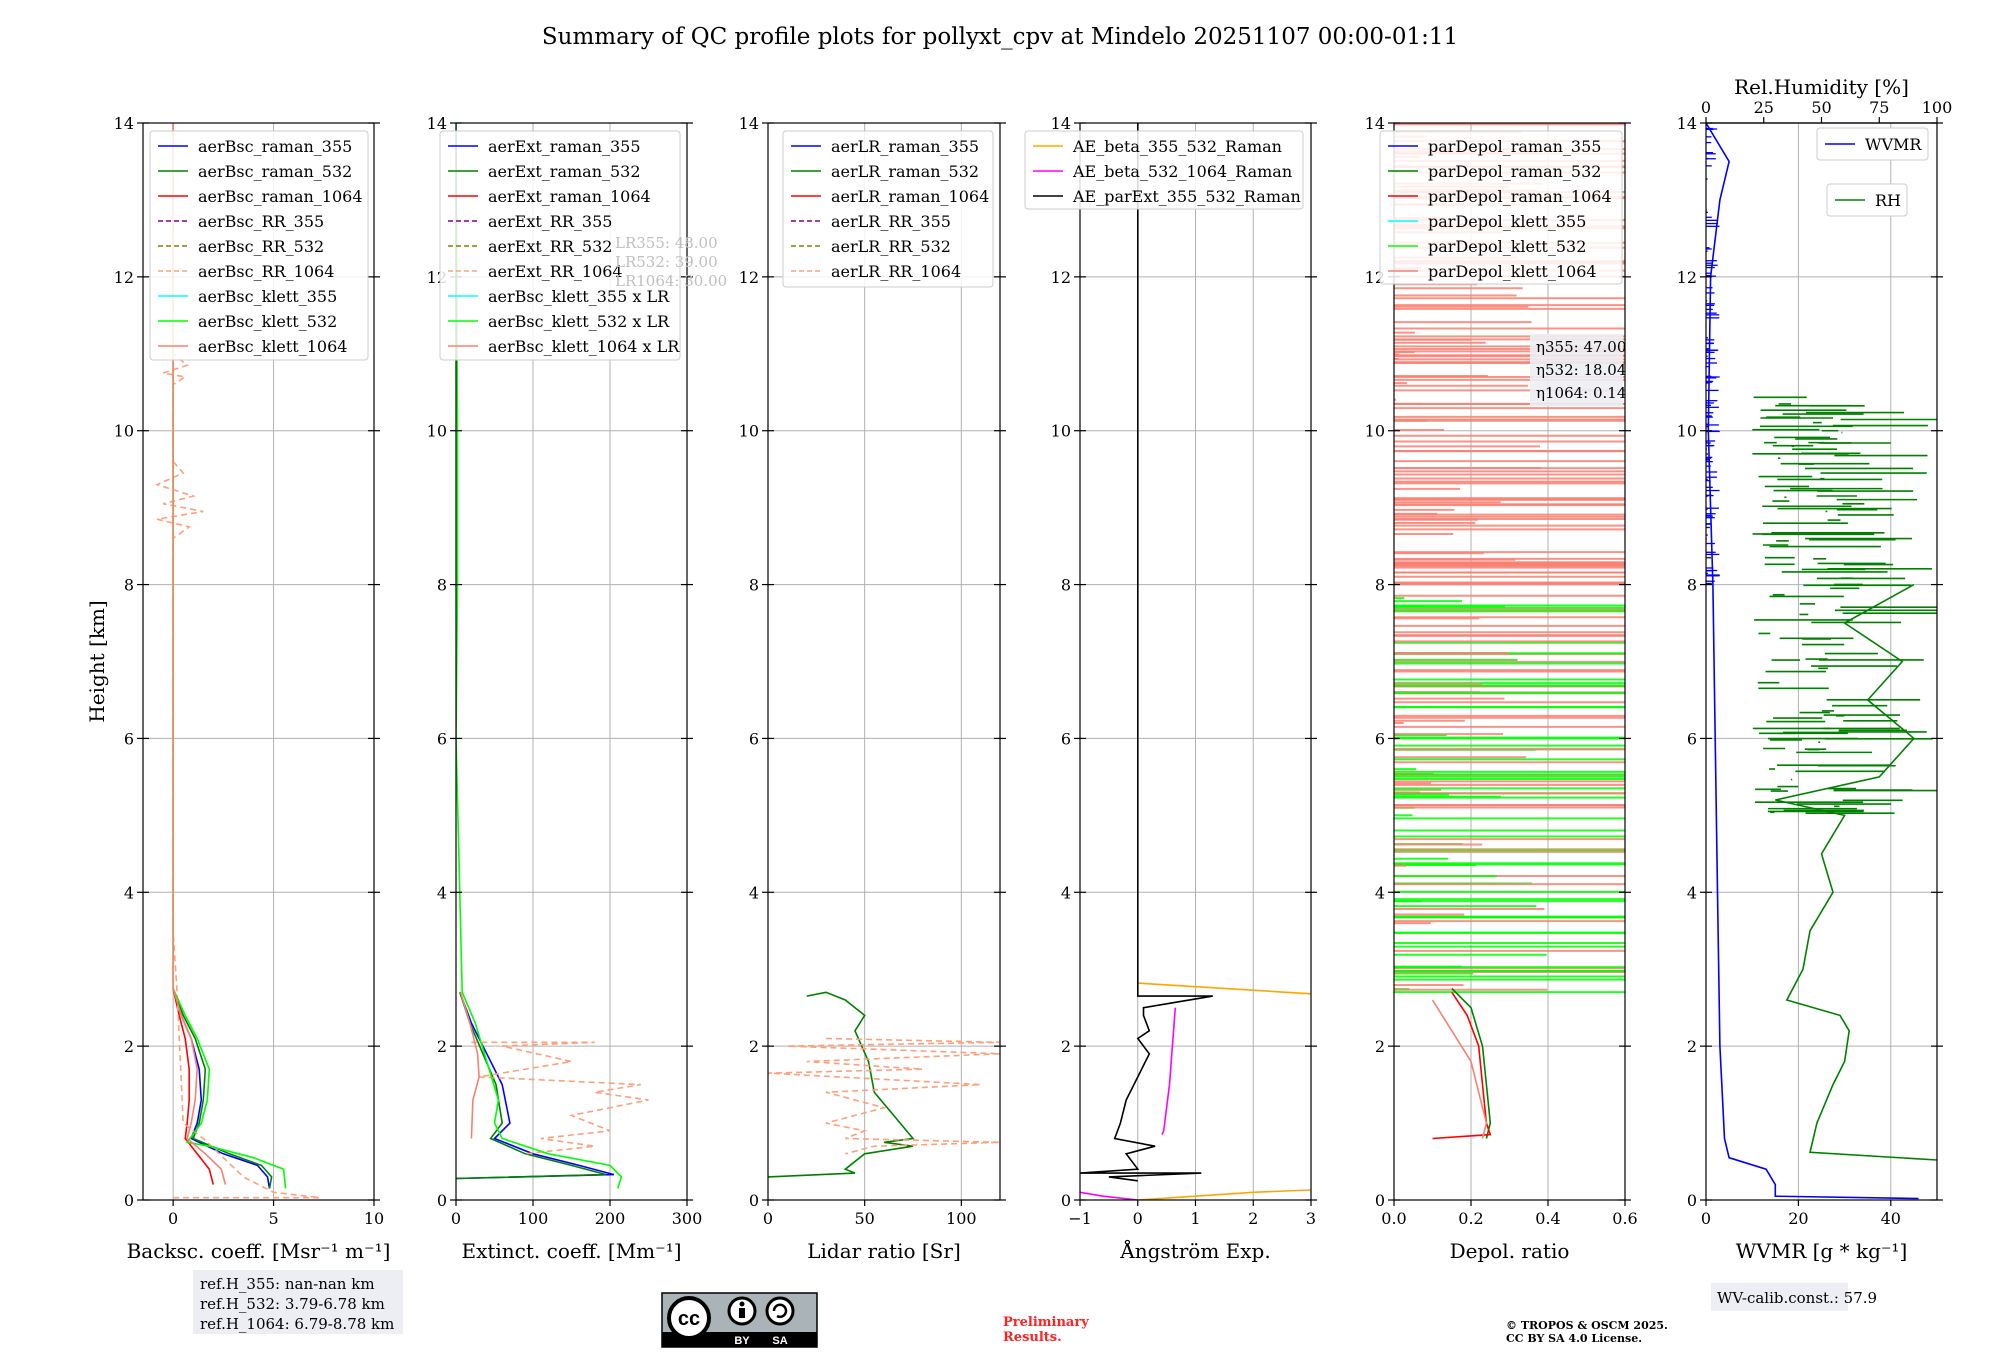  I want to click on legend-label: parDepol_raman_355, so click(1514, 146).